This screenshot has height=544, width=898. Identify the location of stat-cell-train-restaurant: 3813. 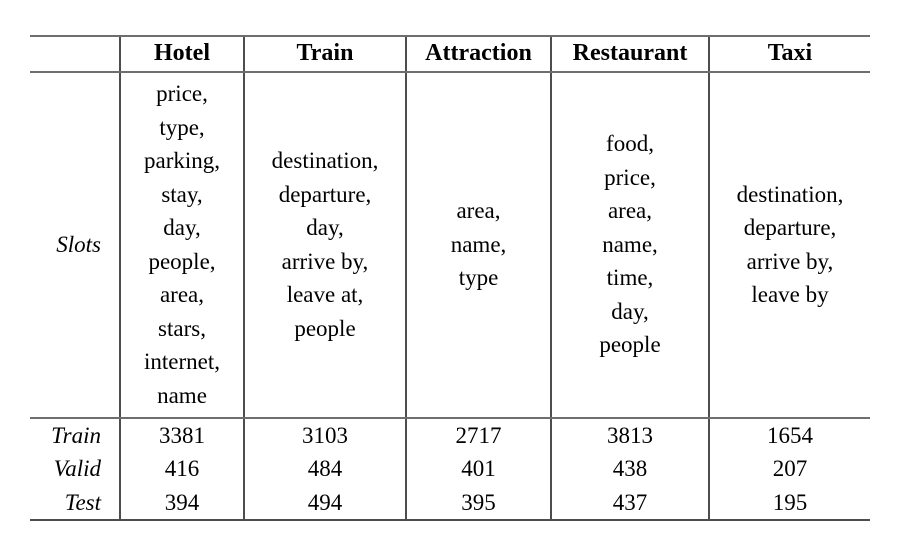
(629, 434).